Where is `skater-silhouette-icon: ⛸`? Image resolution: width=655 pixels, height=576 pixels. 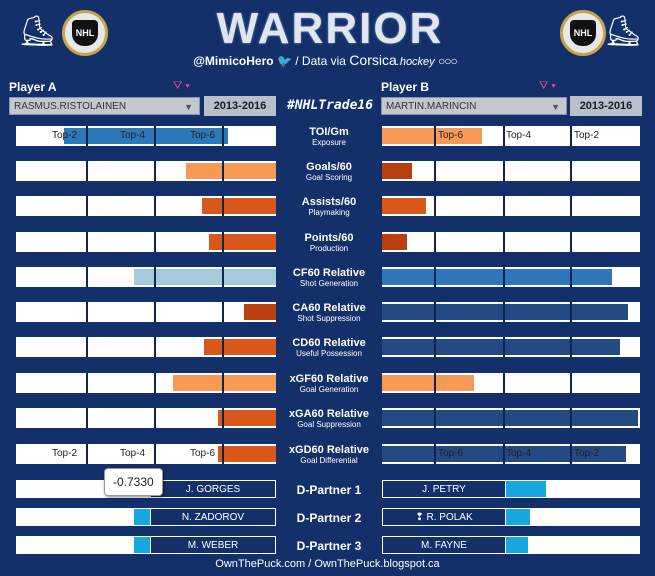
skater-silhouette-icon: ⛸ is located at coordinates (623, 31).